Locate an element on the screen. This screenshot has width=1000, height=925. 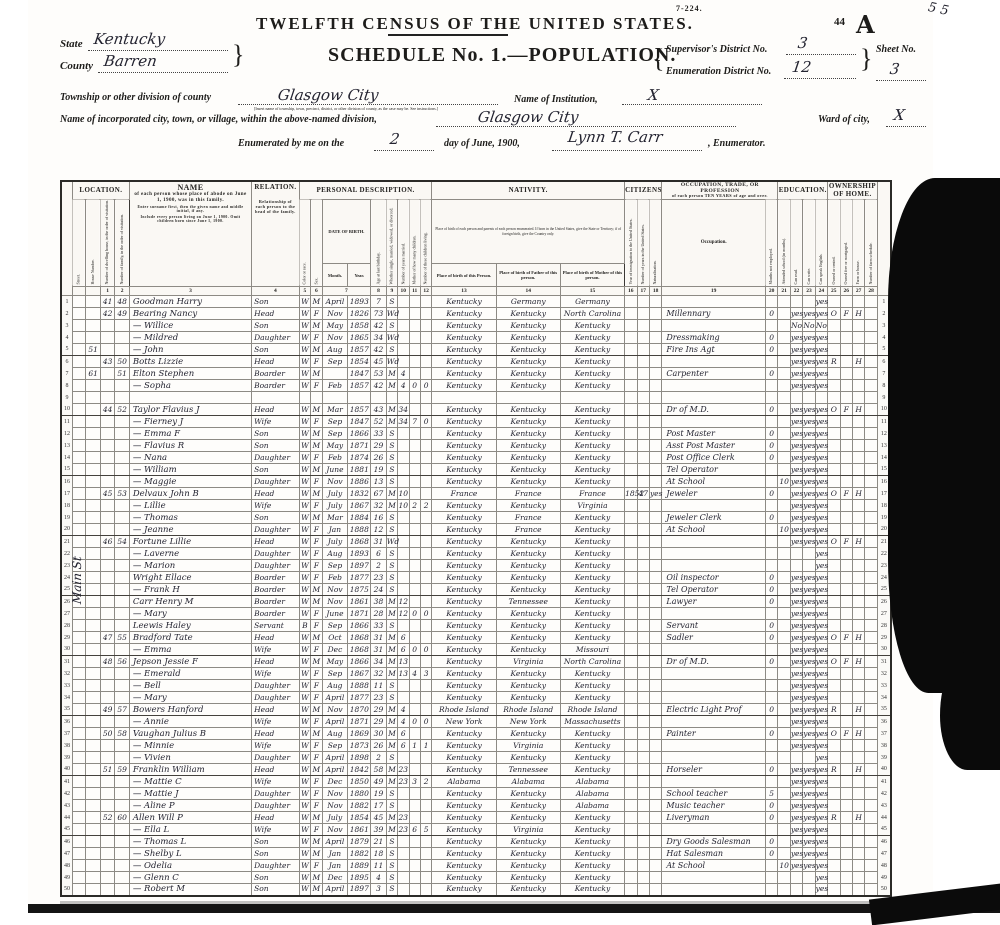
cell-father-birthplace: Kentucky is located at coordinates (528, 686).